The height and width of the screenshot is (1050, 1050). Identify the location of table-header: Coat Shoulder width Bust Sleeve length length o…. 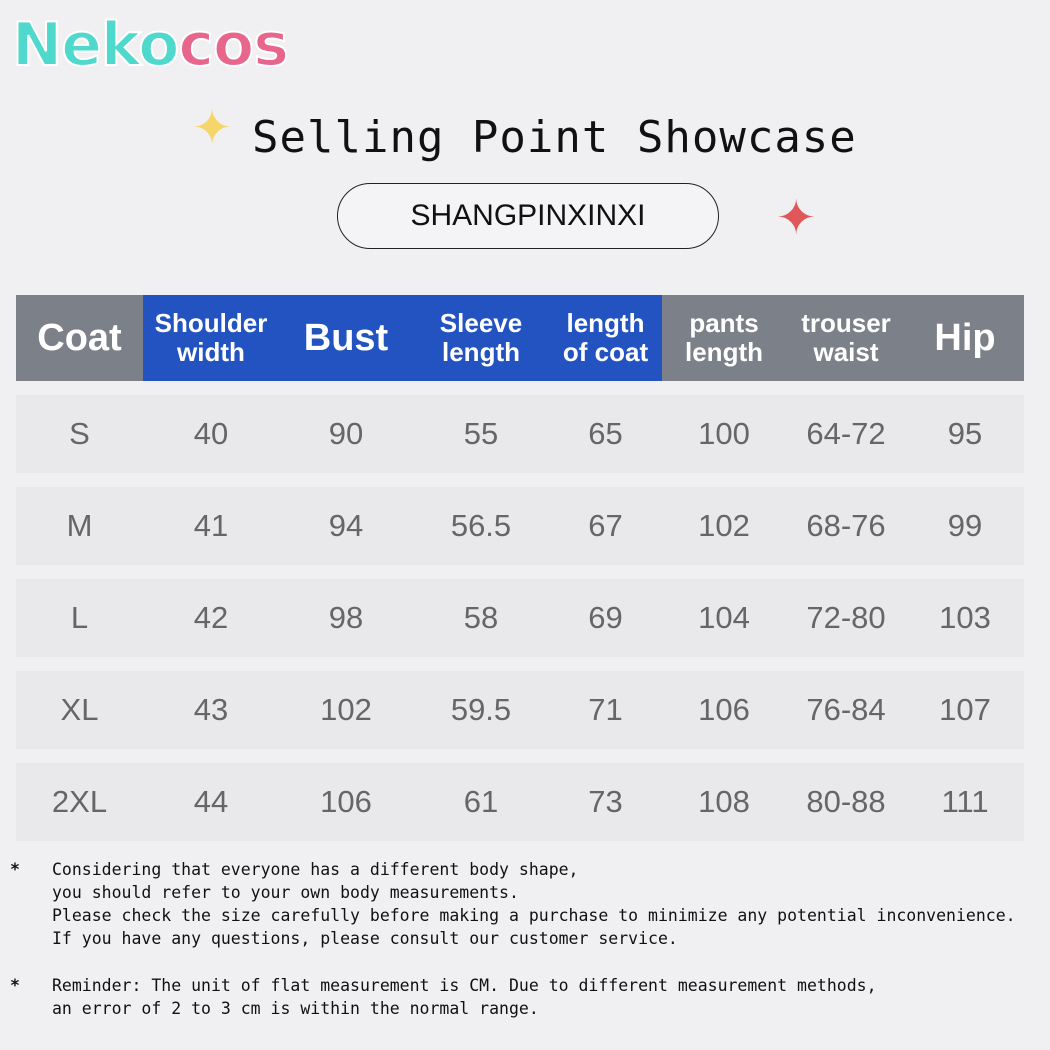
(520, 338).